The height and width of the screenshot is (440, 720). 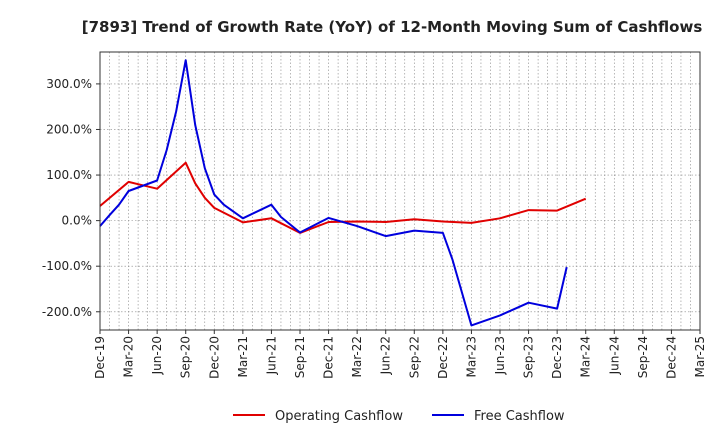 What do you see at coordinates (186, 357) in the screenshot?
I see `x-tick-label: Sep-20` at bounding box center [186, 357].